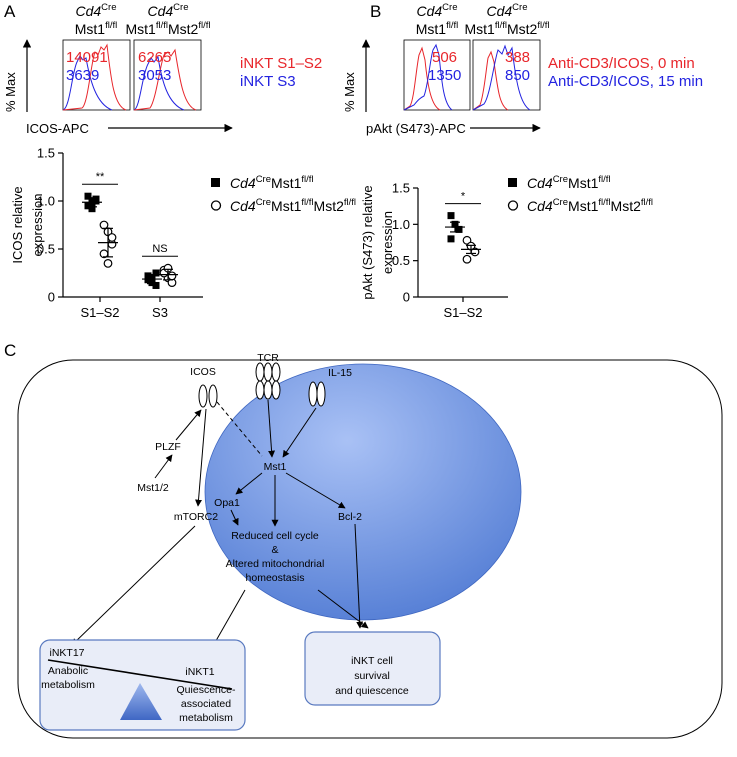 The height and width of the screenshot is (757, 737). I want to click on mfi-value: 850, so click(517, 75).